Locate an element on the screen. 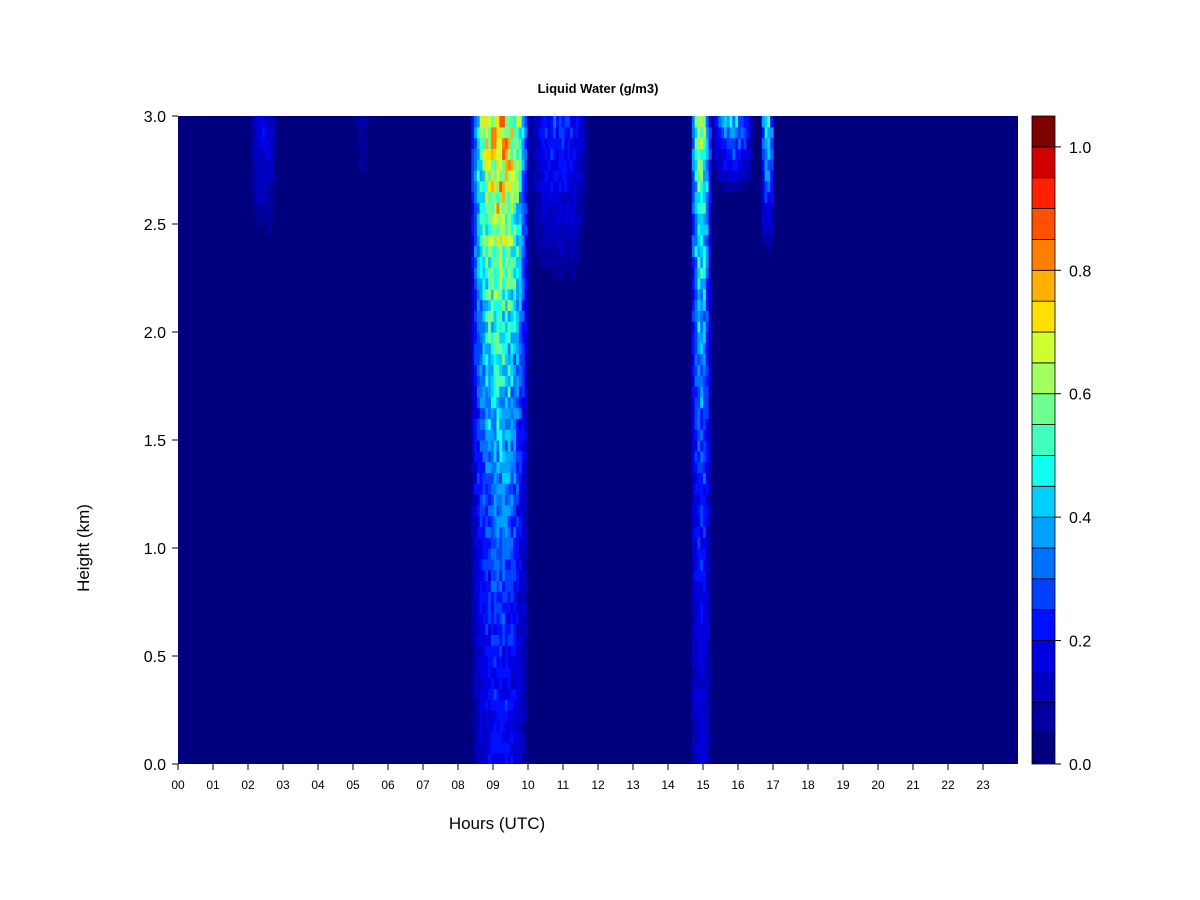 This screenshot has height=900, width=1200. y-axis: 0.00.51.01.52.02.53.0 is located at coordinates (161, 441).